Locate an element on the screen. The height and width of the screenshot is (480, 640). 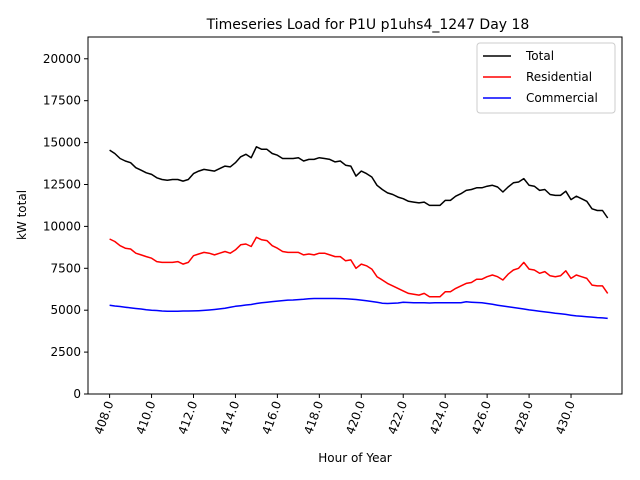
legend-label-total: Total is located at coordinates (539, 56).